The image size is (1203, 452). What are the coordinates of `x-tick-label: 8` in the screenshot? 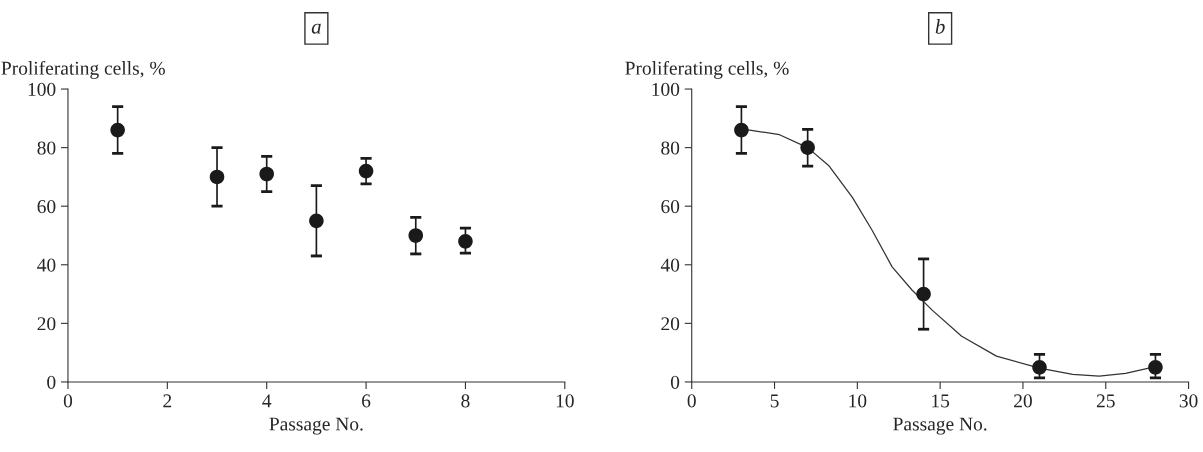 It's located at (465, 401).